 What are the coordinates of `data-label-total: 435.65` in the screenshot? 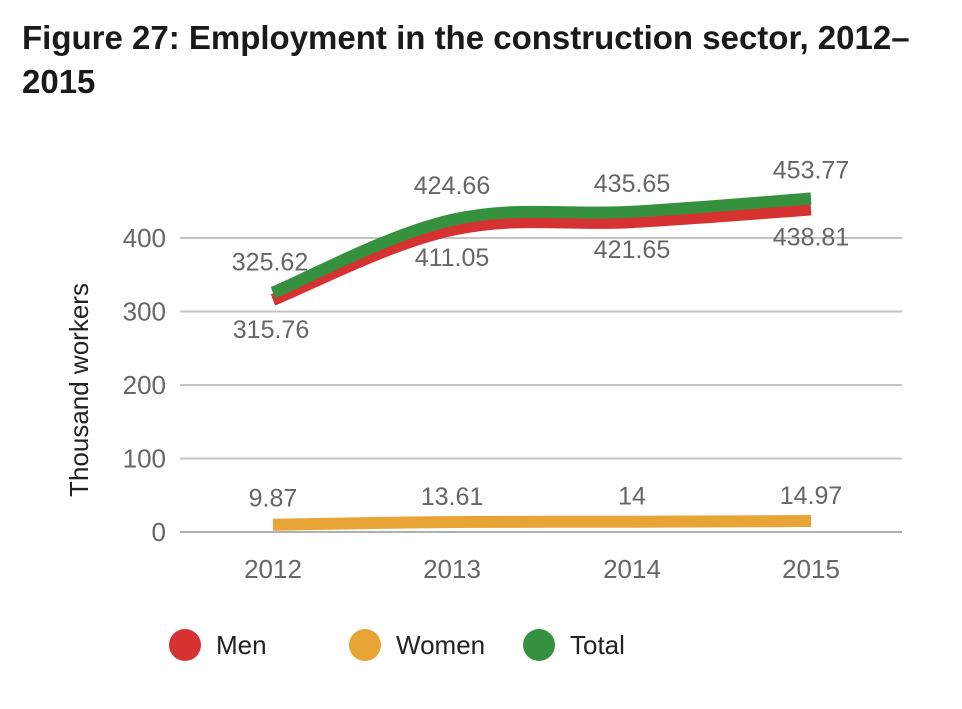 It's located at (632, 184).